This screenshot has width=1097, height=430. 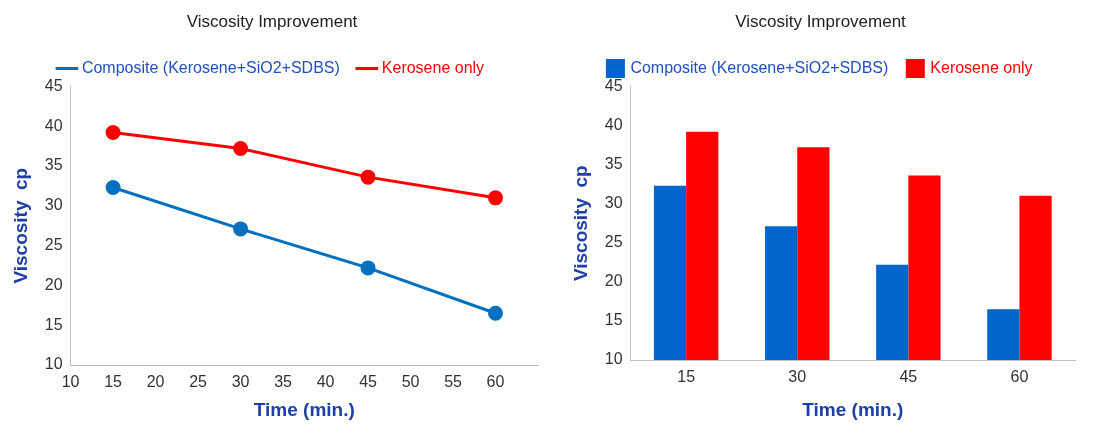 What do you see at coordinates (198, 382) in the screenshot?
I see `x-tick-label: 25` at bounding box center [198, 382].